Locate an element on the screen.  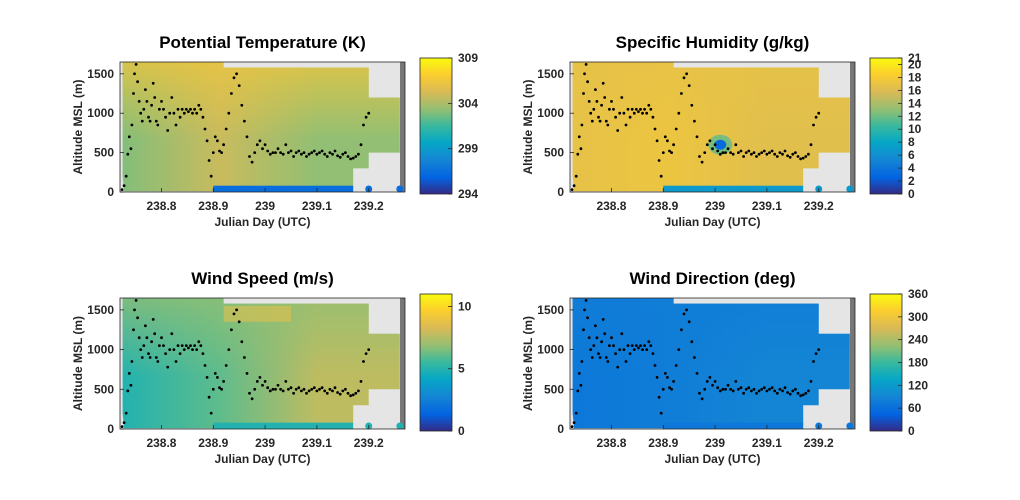
y-axis-label: Altitude MSL (m) is located at coordinates (528, 126).